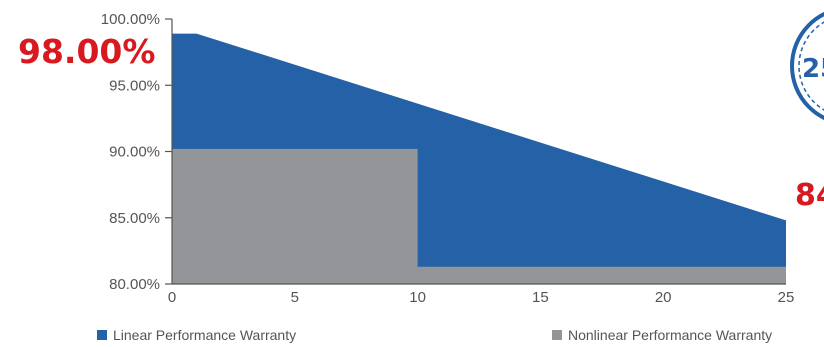 This screenshot has width=824, height=347. I want to click on legend-item-linear: Linear Performance Warranty, so click(196, 335).